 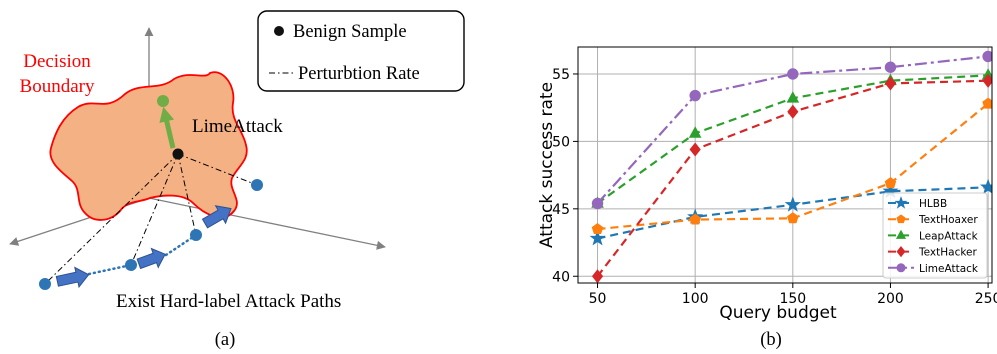 What do you see at coordinates (237, 126) in the screenshot?
I see `method-label: LimeAttack` at bounding box center [237, 126].